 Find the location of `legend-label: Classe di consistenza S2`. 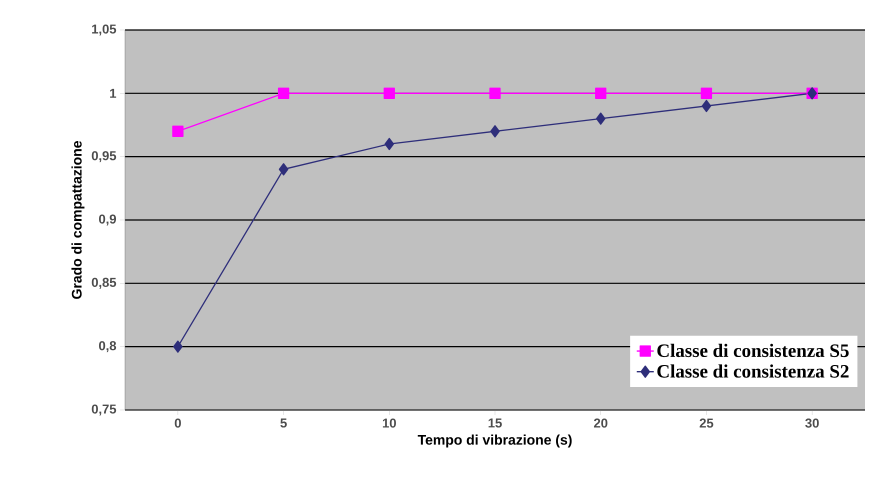

legend-label: Classe di consistenza S2 is located at coordinates (753, 371).